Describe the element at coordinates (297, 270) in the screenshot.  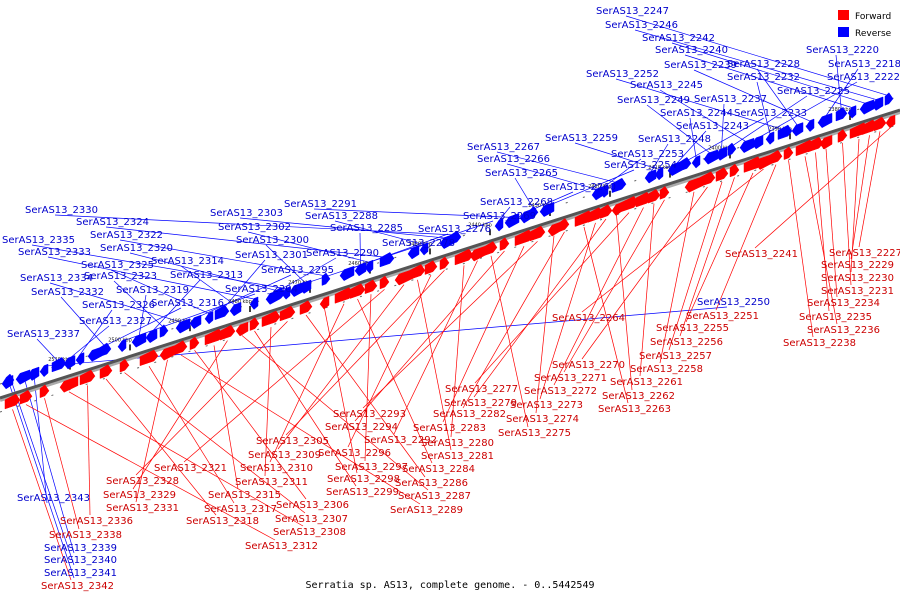
I see `reverse-gene-label: SerAS13_2295` at that location.